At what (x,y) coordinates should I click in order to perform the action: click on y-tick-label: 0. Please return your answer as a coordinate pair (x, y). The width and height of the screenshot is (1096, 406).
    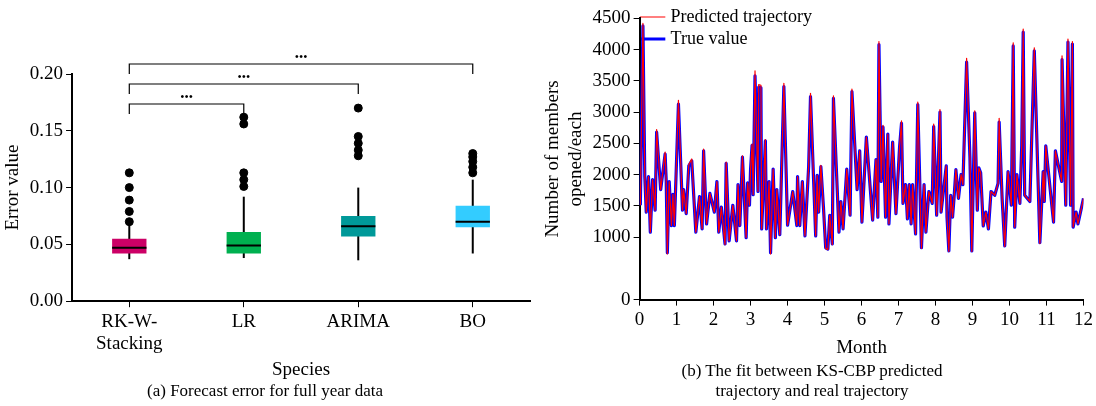
    Looking at the image, I should click on (626, 298).